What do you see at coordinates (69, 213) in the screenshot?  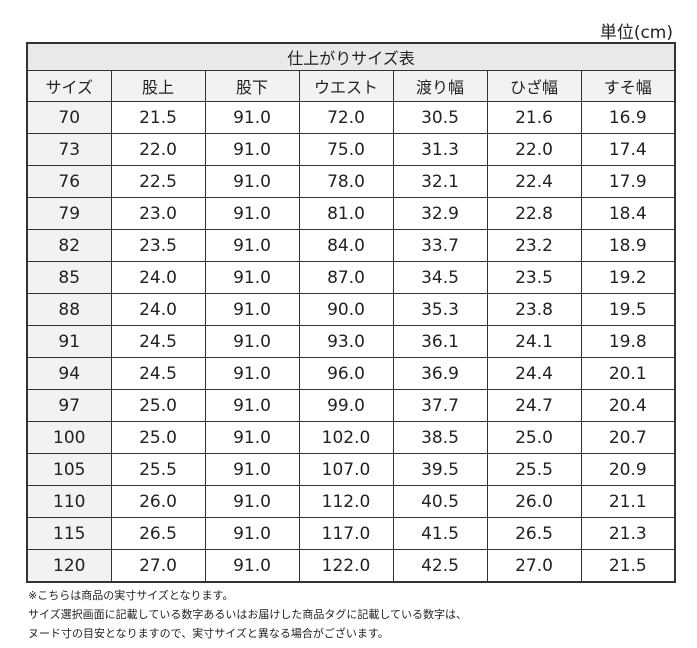 I see `size-cell: 79` at bounding box center [69, 213].